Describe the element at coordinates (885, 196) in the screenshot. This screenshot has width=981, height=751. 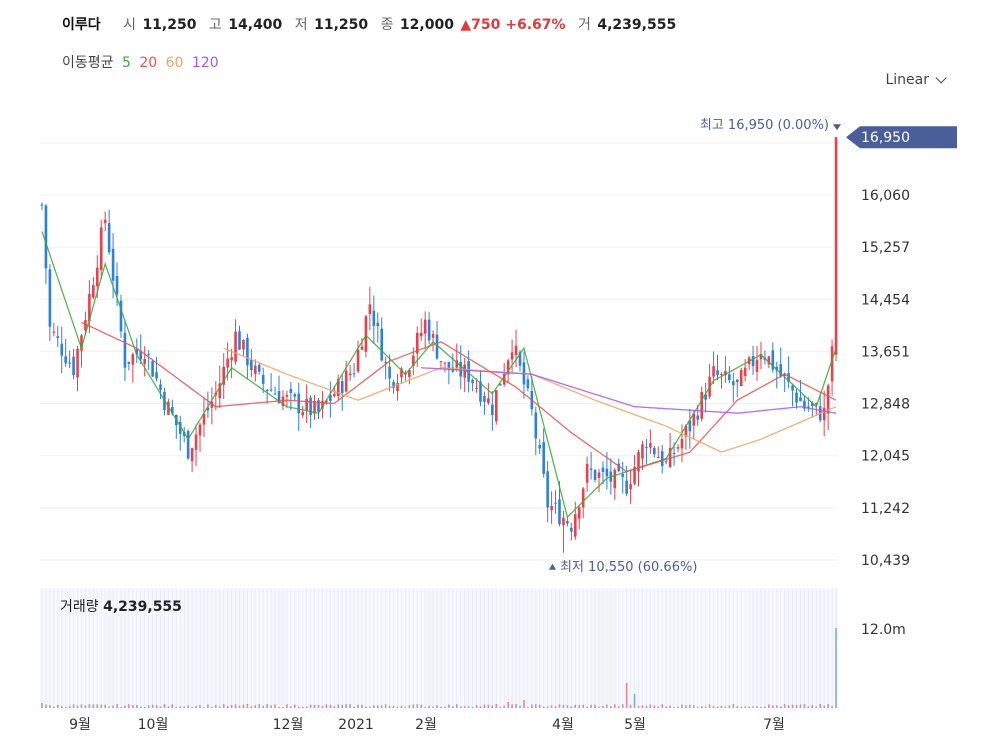
I see `y-tick-label: 16,060` at that location.